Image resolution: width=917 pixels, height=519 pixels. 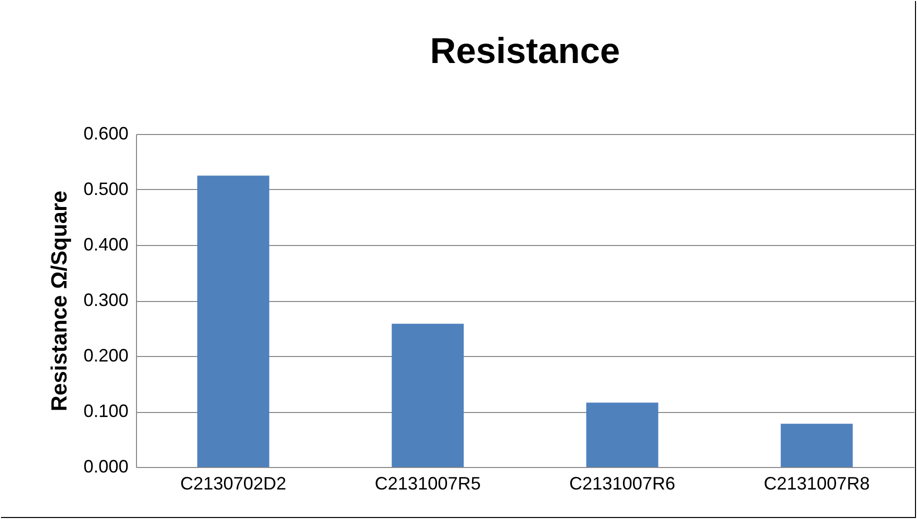 What do you see at coordinates (233, 484) in the screenshot?
I see `x-tick-label: C2130702D2` at bounding box center [233, 484].